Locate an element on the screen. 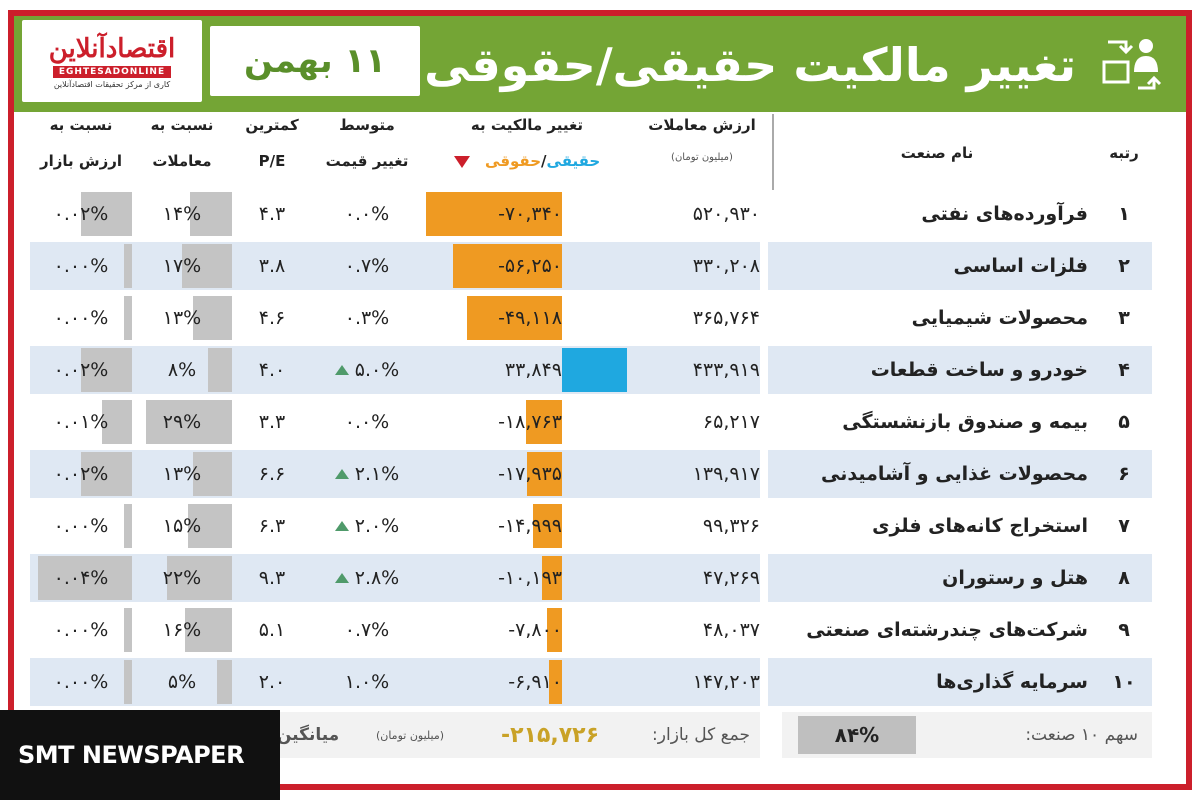 The width and height of the screenshot is (1200, 800). col-market-ratio: نسبت به ارزش بازار is located at coordinates (80, 143).